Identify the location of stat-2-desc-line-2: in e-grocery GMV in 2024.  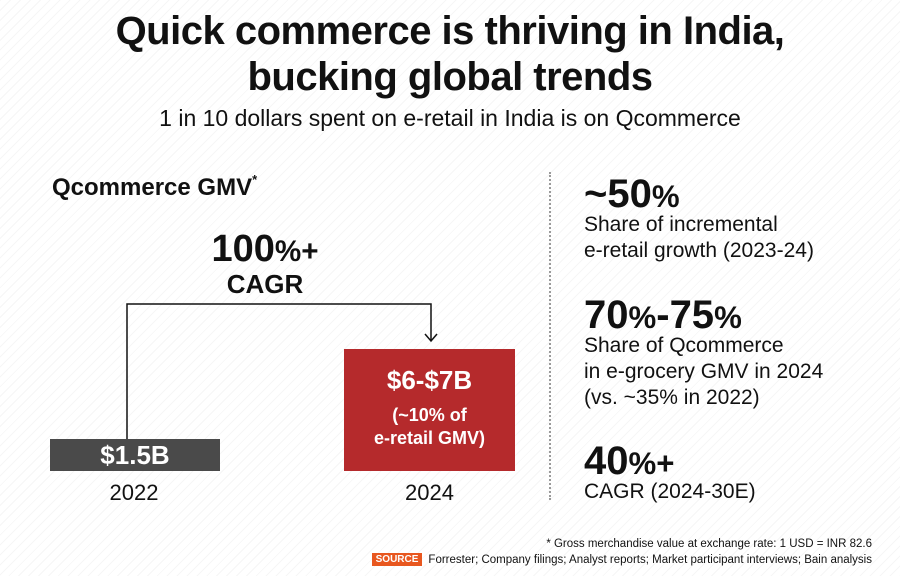
(704, 371).